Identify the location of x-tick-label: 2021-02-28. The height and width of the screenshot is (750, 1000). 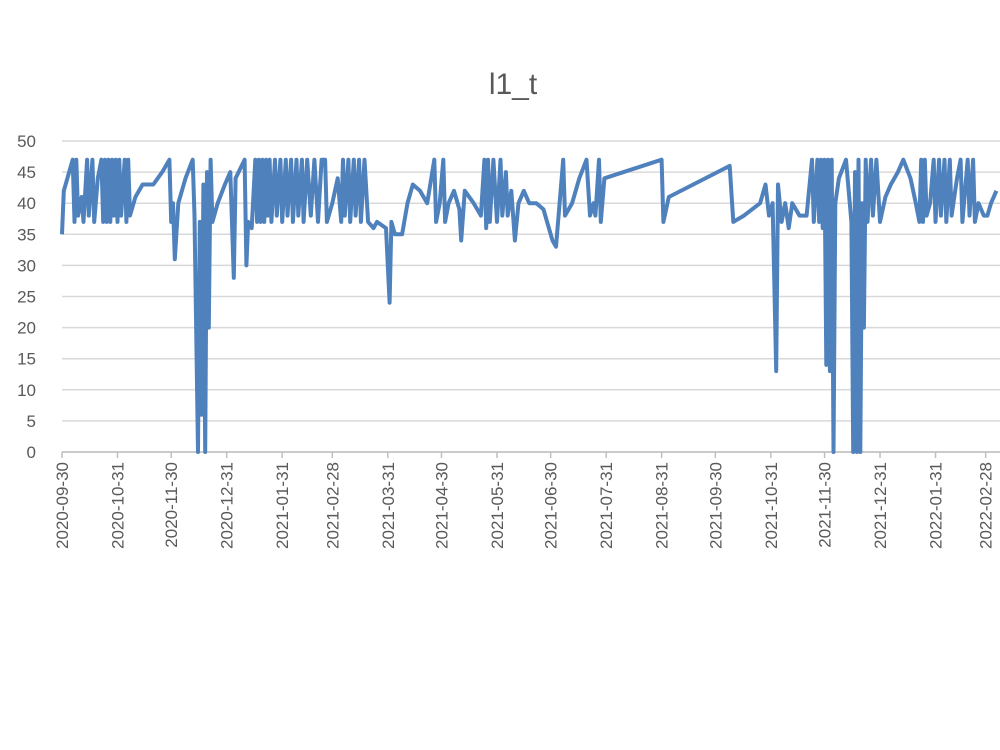
(332, 505).